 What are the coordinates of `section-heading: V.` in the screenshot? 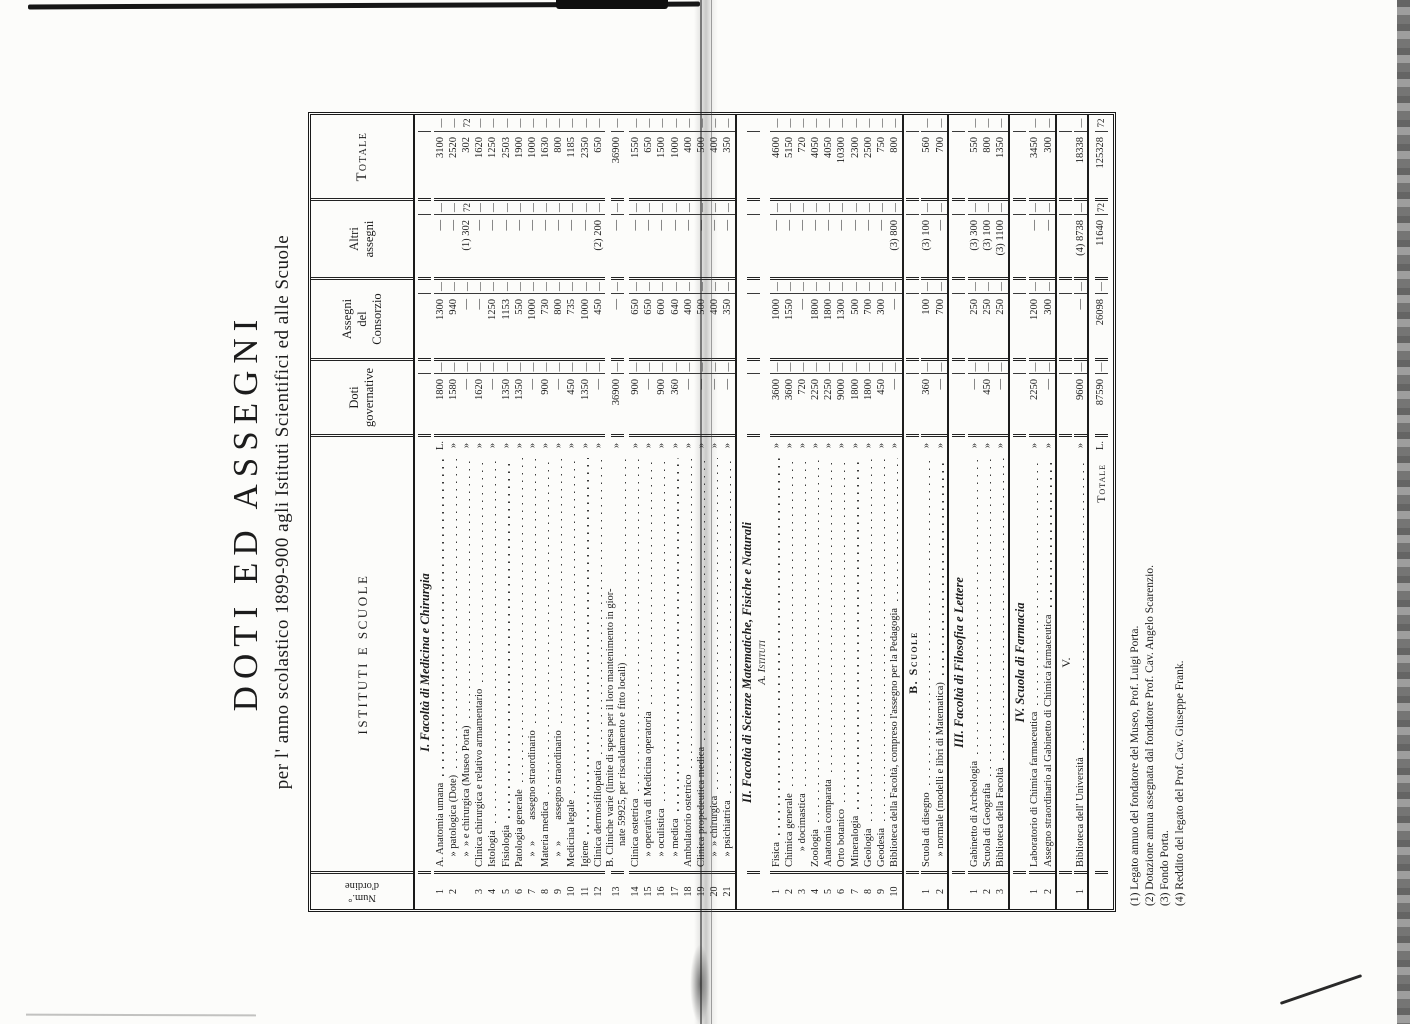 It's located at (1066, 662).